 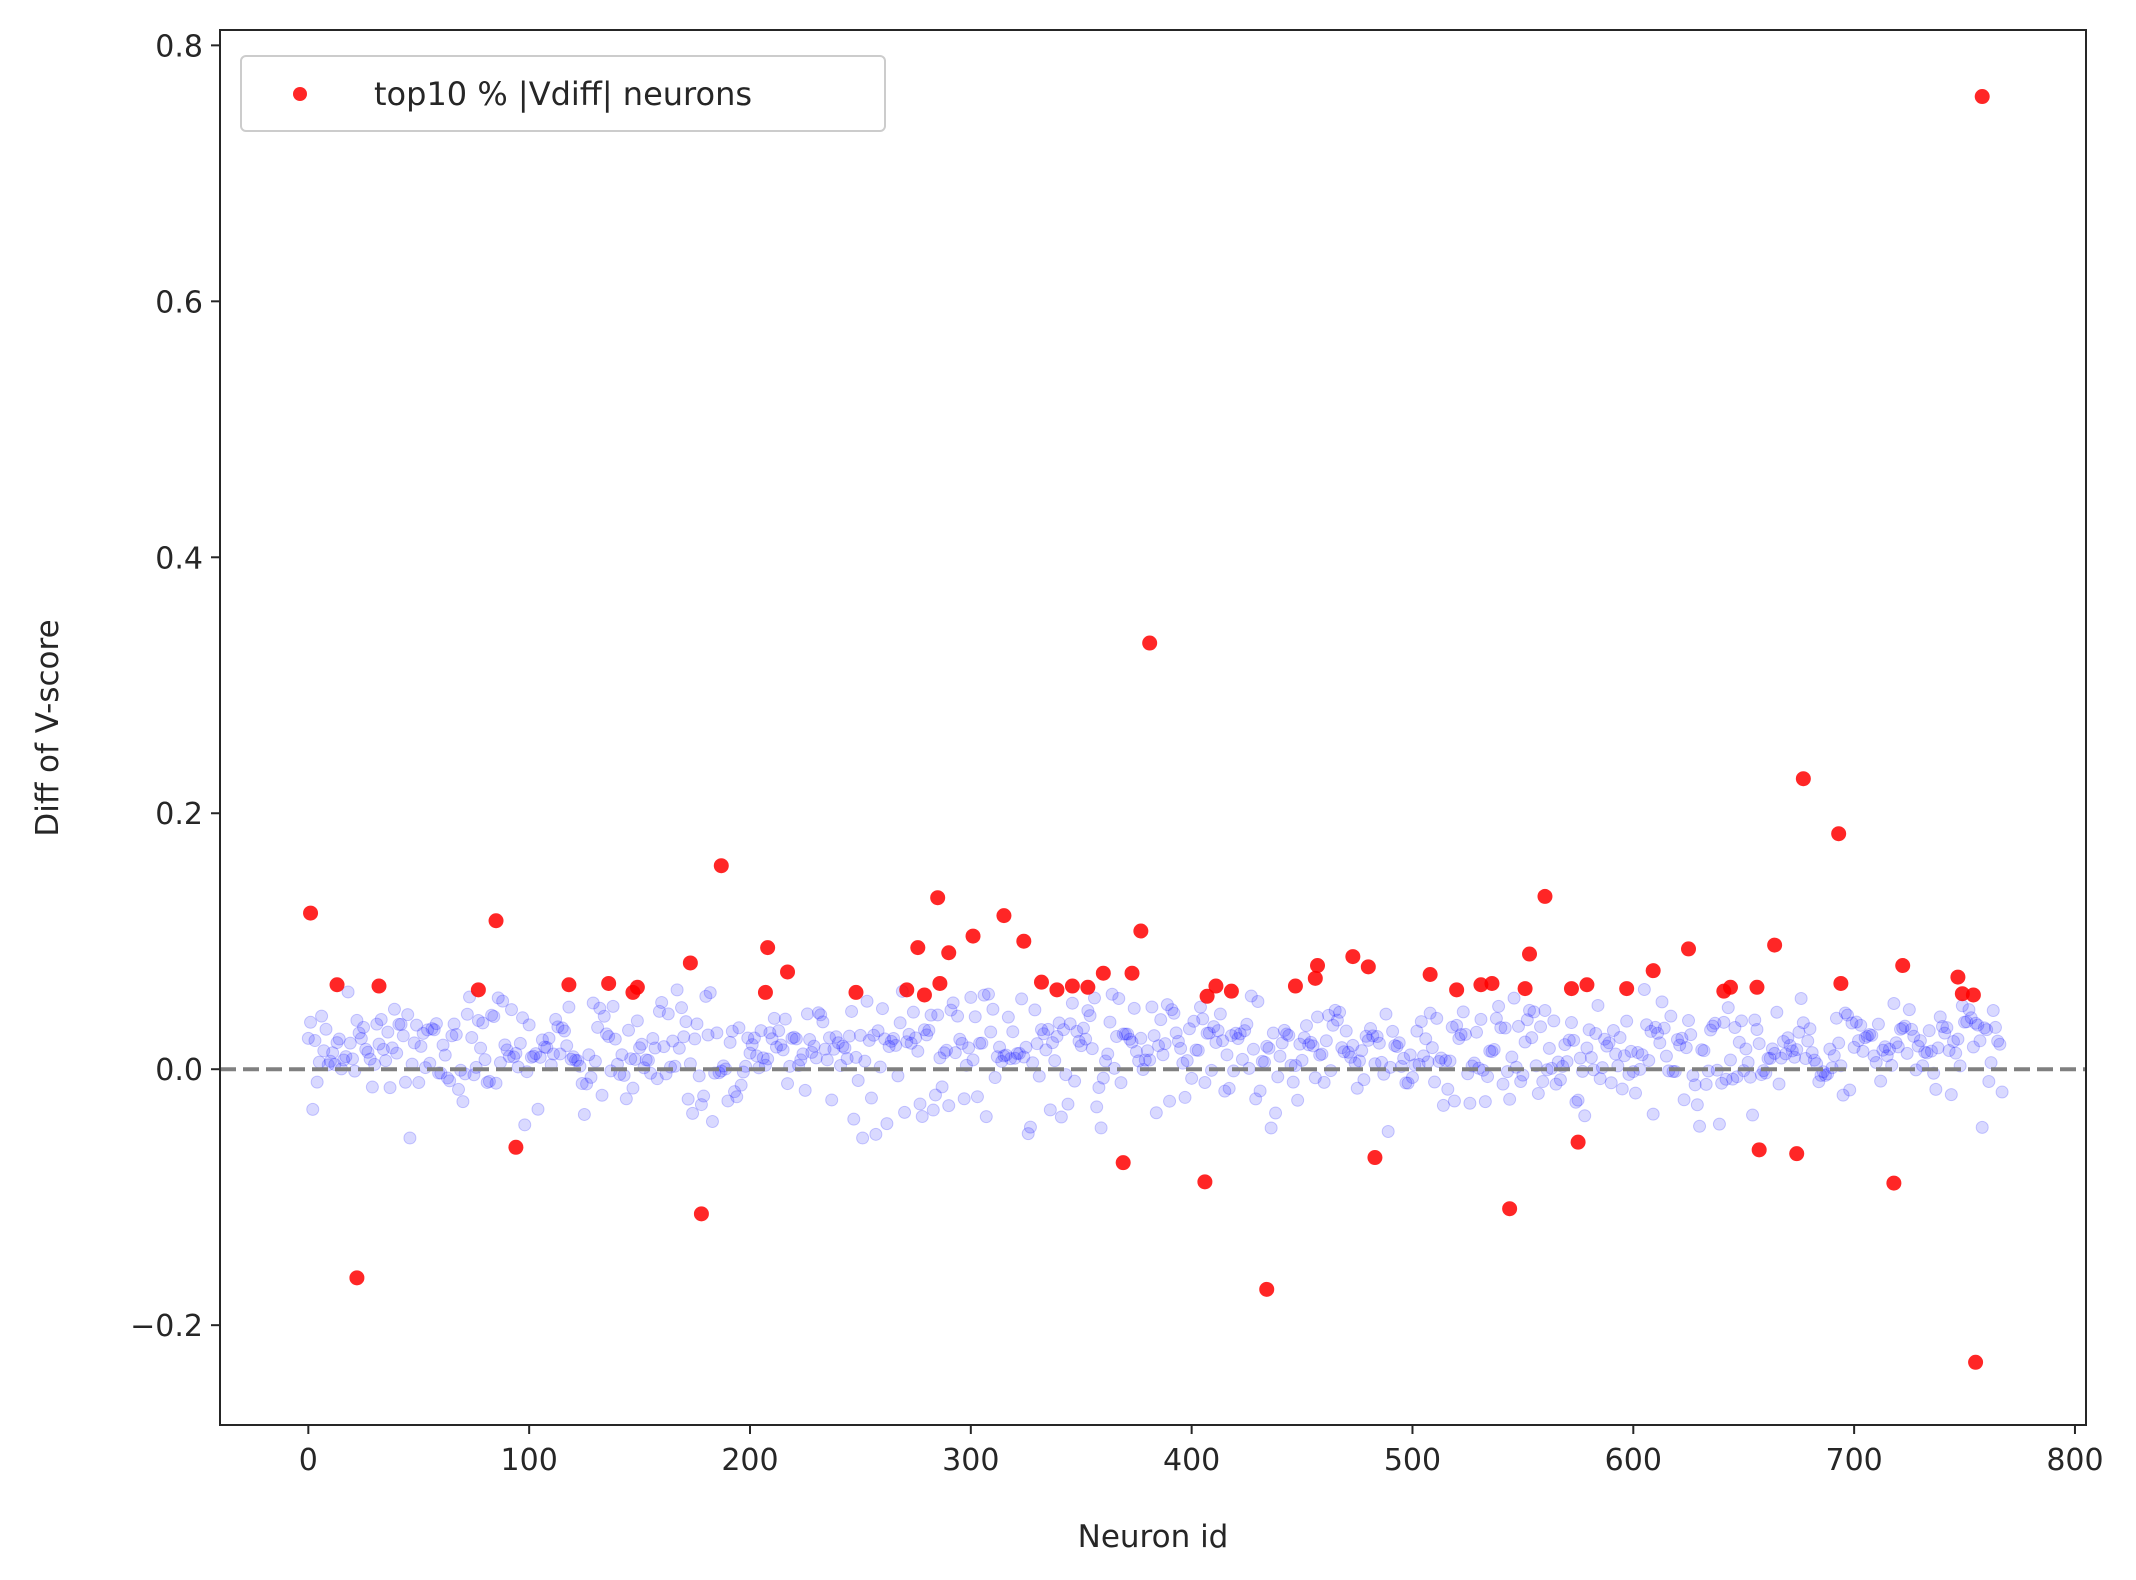 I want to click on x-tick-label: 100, so click(x=529, y=1460).